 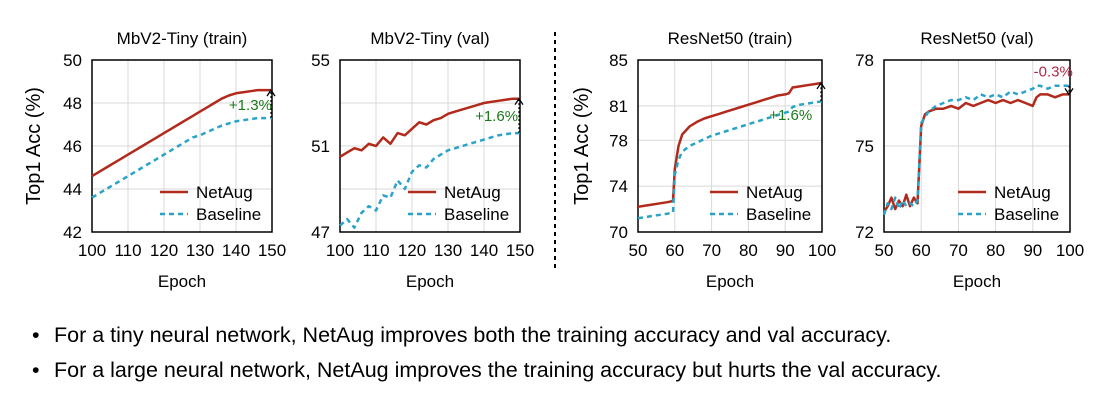 What do you see at coordinates (72, 146) in the screenshot?
I see `y-tick-label: 46` at bounding box center [72, 146].